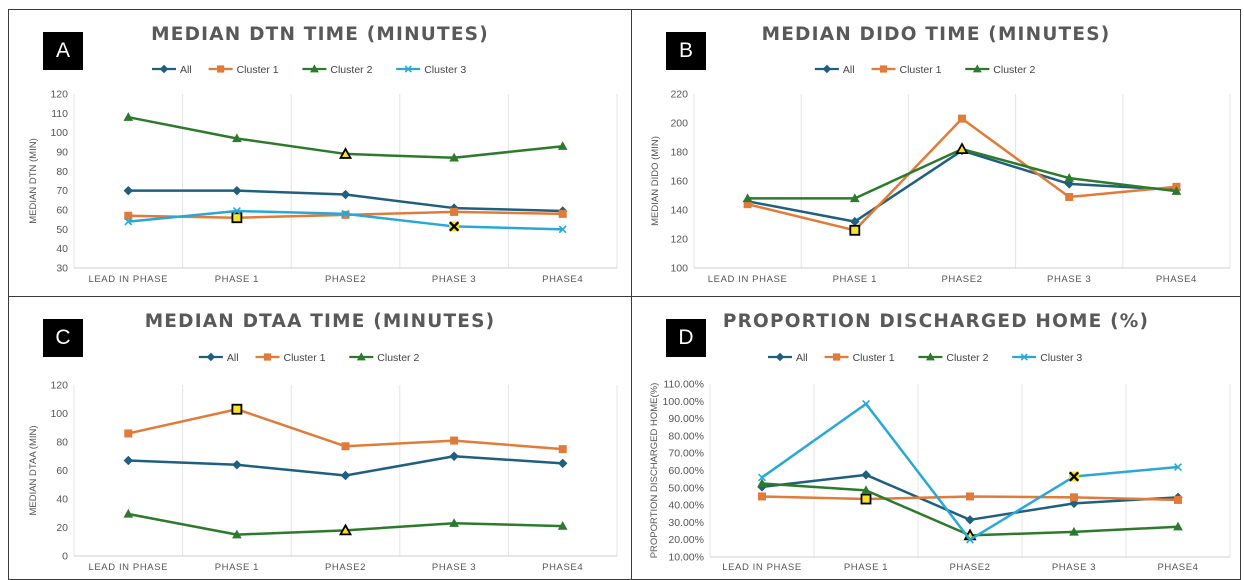 The image size is (1244, 580). Describe the element at coordinates (62, 172) in the screenshot. I see `y-tick-label: 80` at that location.